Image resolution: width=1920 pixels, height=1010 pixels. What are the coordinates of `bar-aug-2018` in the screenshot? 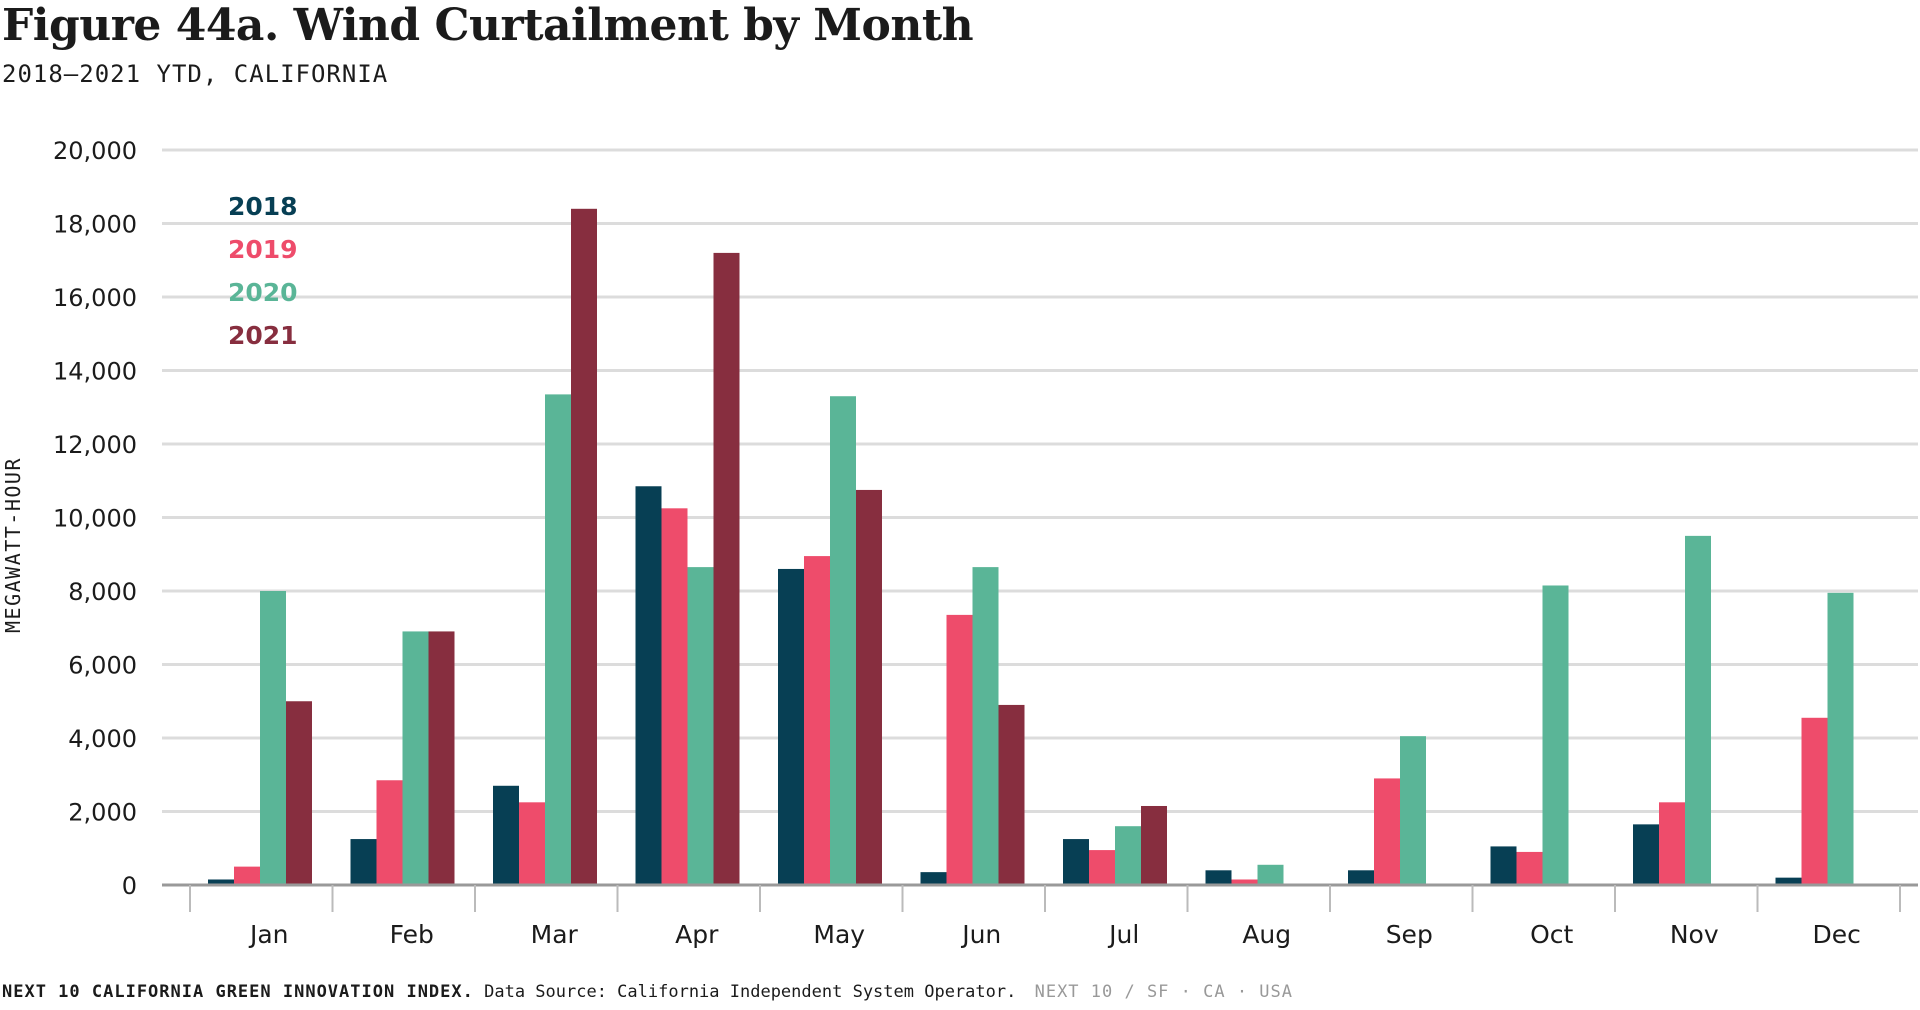 It's located at (1218, 877).